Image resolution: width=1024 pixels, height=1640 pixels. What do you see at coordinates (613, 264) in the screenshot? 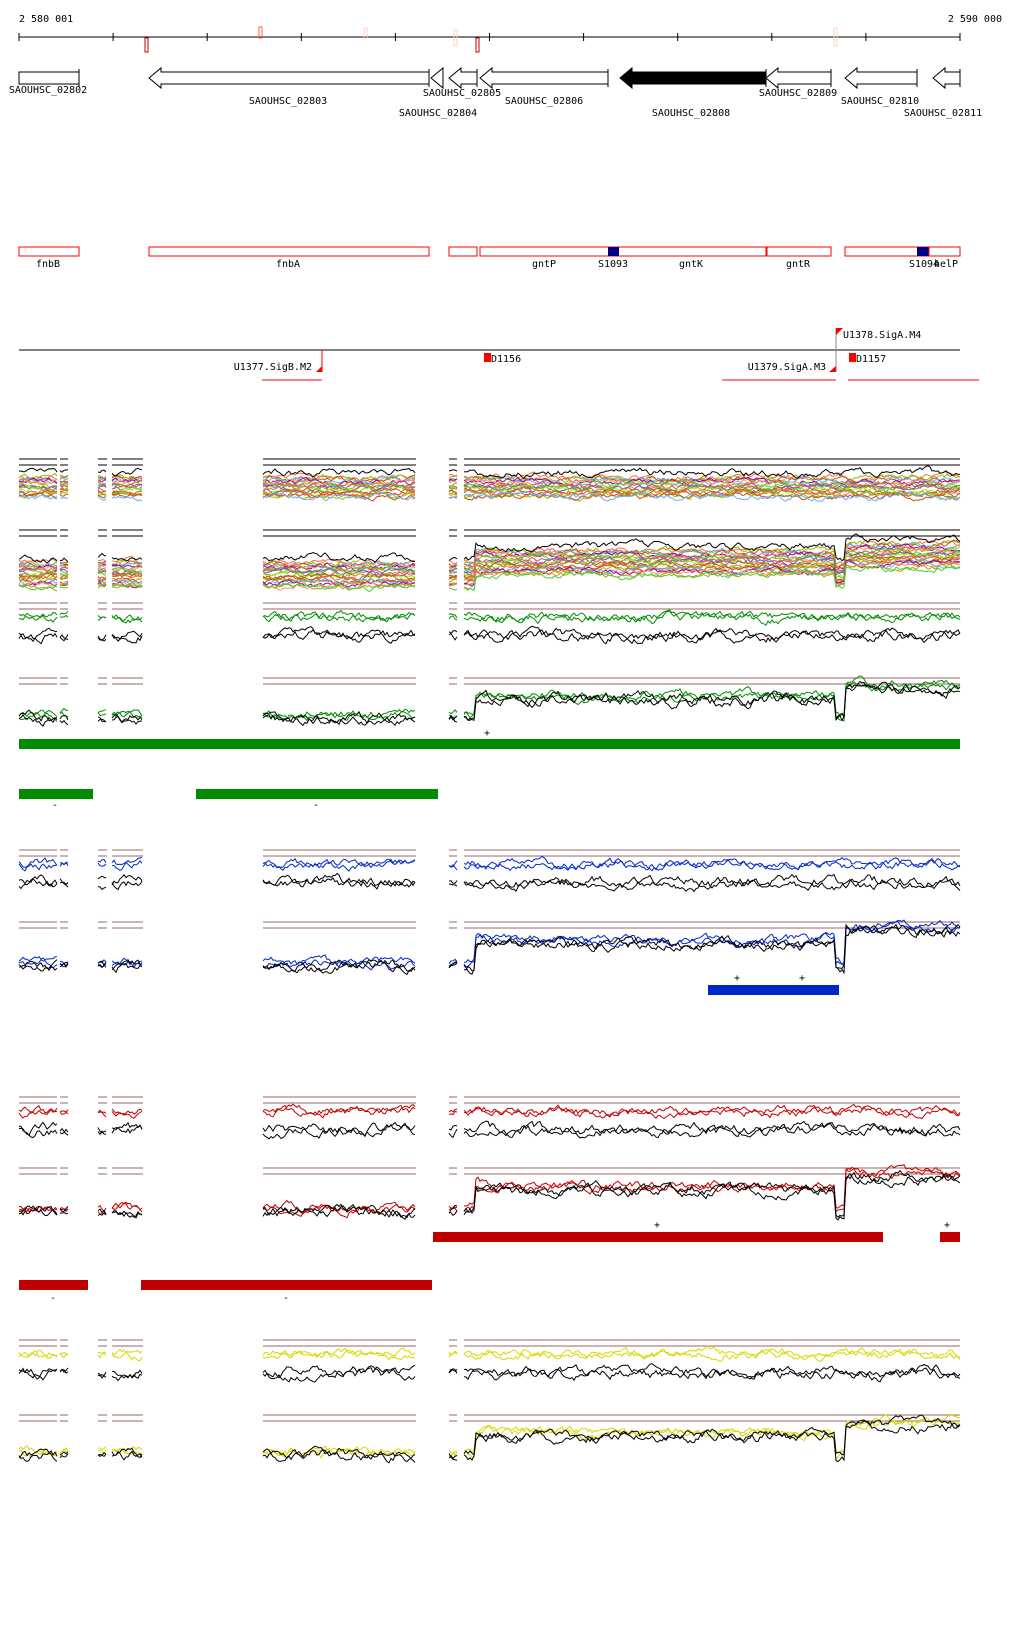
I see `annotation-label: S1093` at bounding box center [613, 264].